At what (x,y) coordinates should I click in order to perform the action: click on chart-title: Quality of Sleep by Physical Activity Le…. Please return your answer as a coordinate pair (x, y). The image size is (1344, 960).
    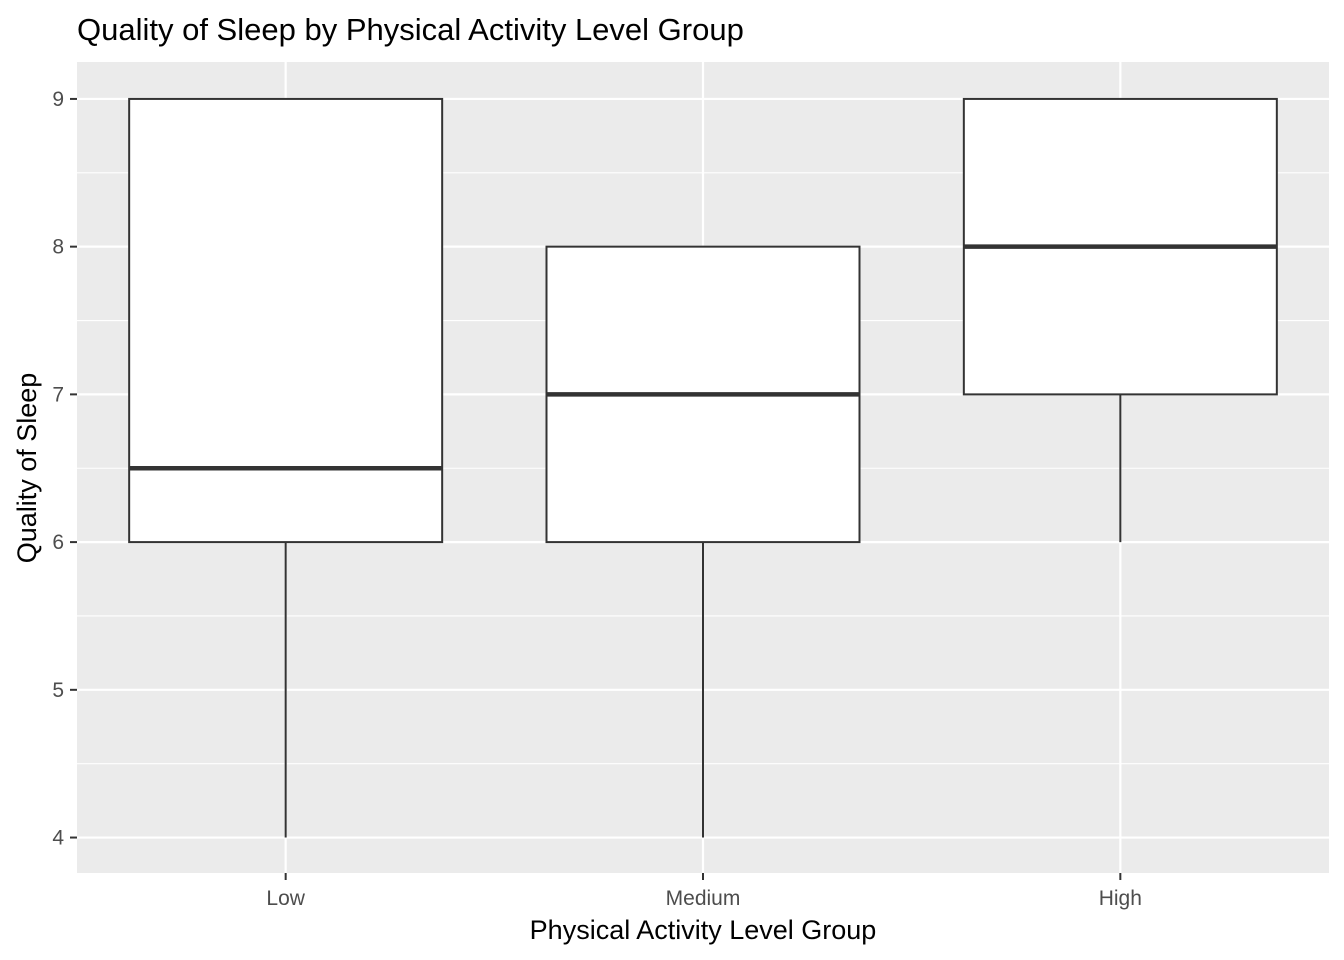
    Looking at the image, I should click on (410, 29).